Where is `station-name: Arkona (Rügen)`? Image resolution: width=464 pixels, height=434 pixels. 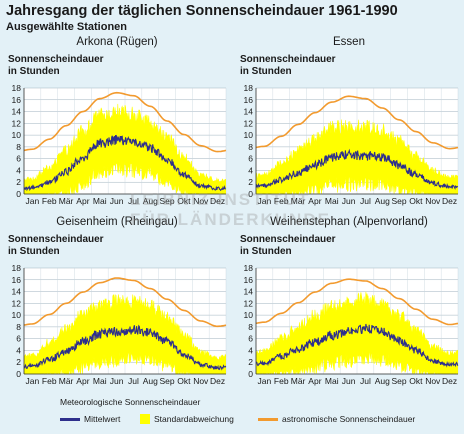 station-name: Arkona (Rügen) is located at coordinates (117, 42).